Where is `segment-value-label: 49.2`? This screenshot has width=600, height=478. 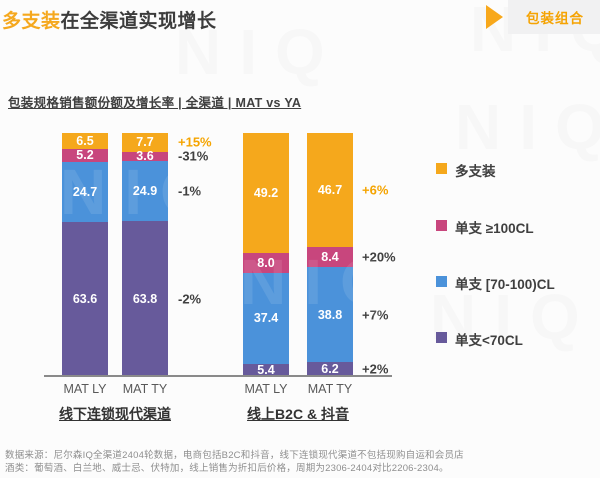
segment-value-label: 49.2 is located at coordinates (266, 193).